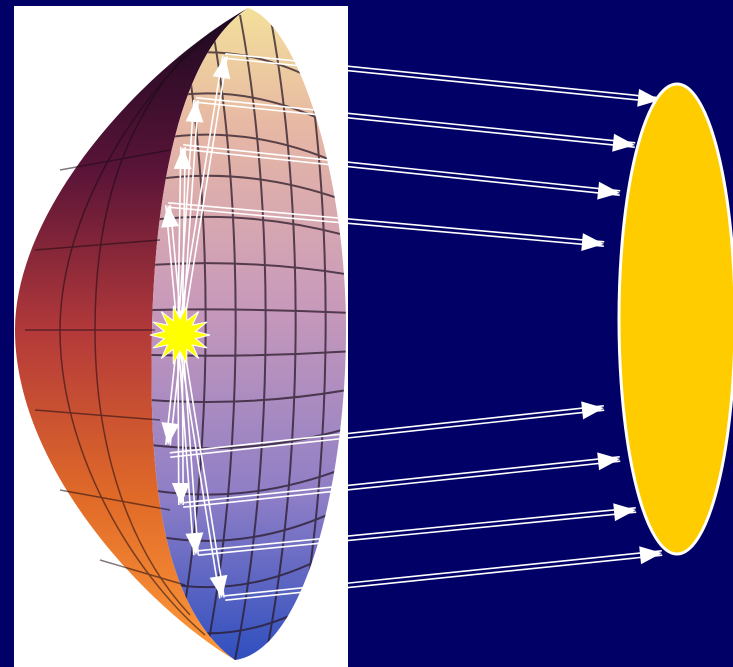  Describe the element at coordinates (675, 319) in the screenshot. I see `target-ellipse` at that location.